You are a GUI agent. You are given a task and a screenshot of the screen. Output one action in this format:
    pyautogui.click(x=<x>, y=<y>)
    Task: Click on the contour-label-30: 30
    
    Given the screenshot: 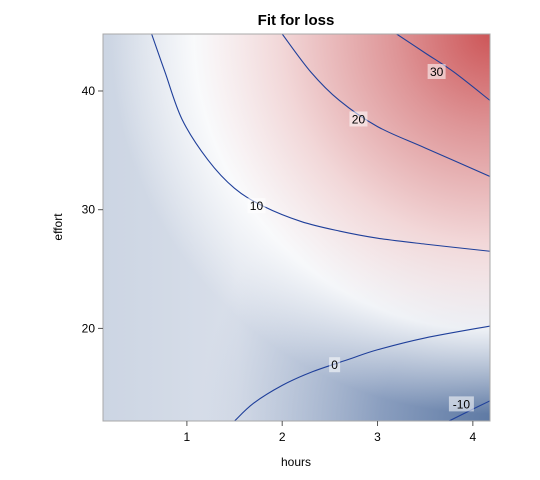 What is the action you would take?
    pyautogui.click(x=437, y=72)
    